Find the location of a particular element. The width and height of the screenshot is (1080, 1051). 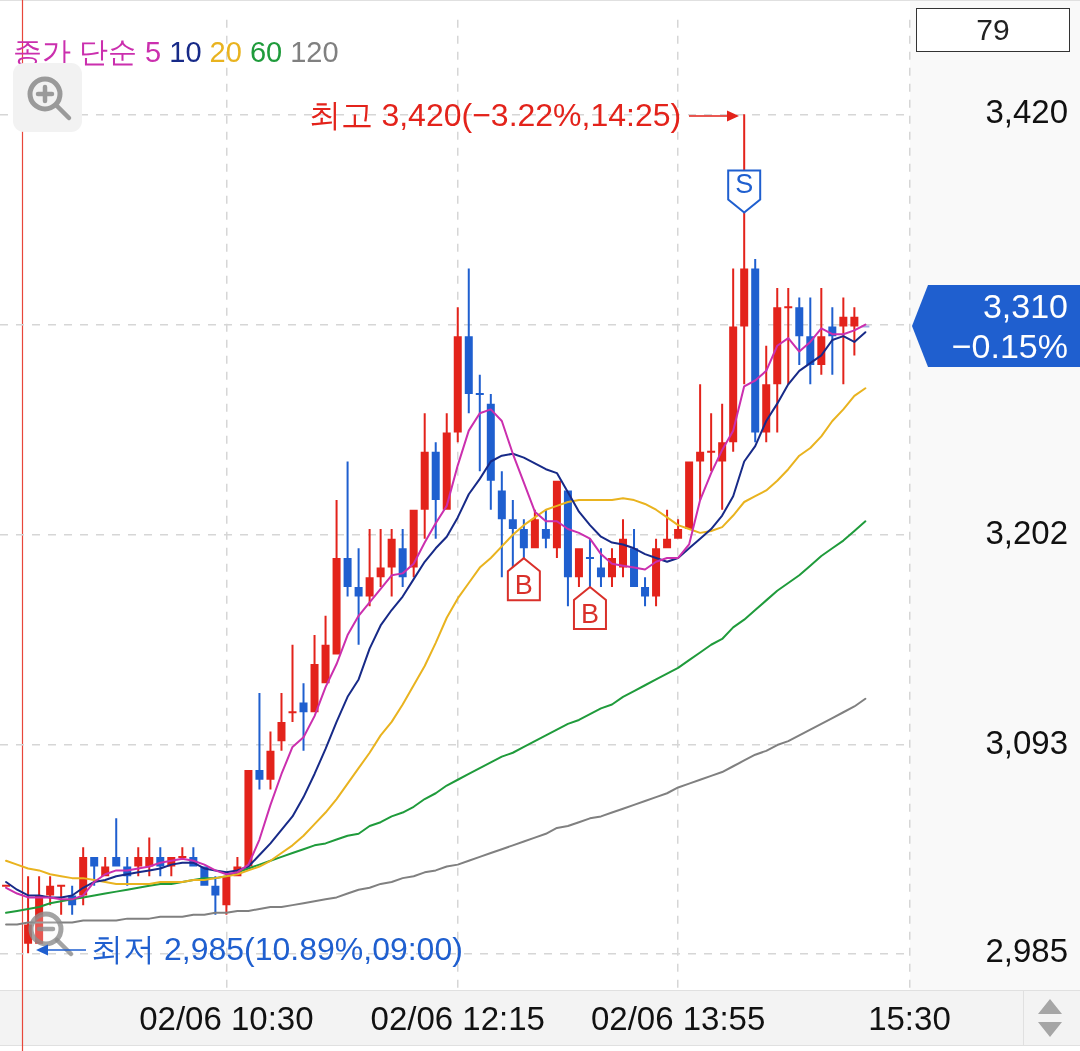

text: 5 is located at coordinates (153, 51).